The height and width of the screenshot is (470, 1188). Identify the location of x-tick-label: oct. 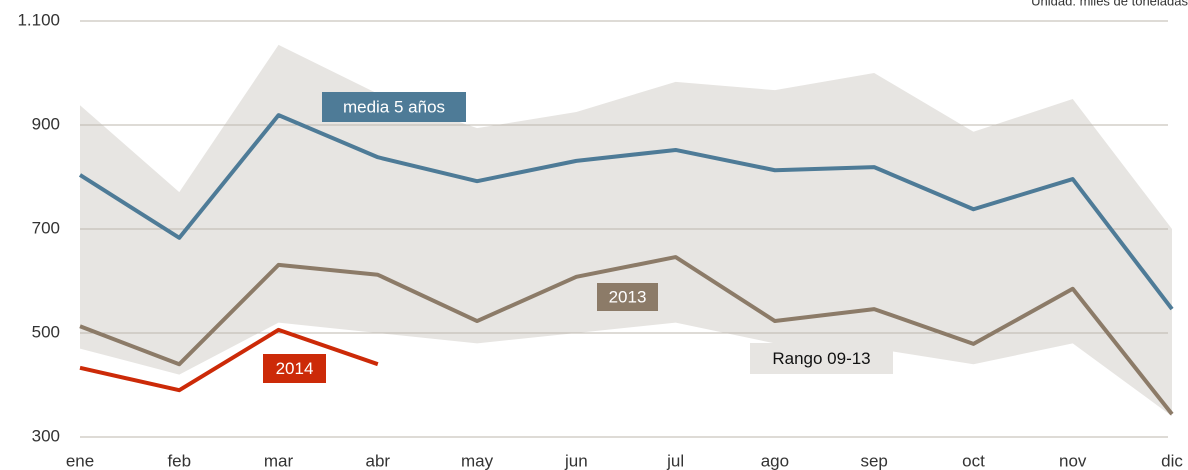
(973, 460).